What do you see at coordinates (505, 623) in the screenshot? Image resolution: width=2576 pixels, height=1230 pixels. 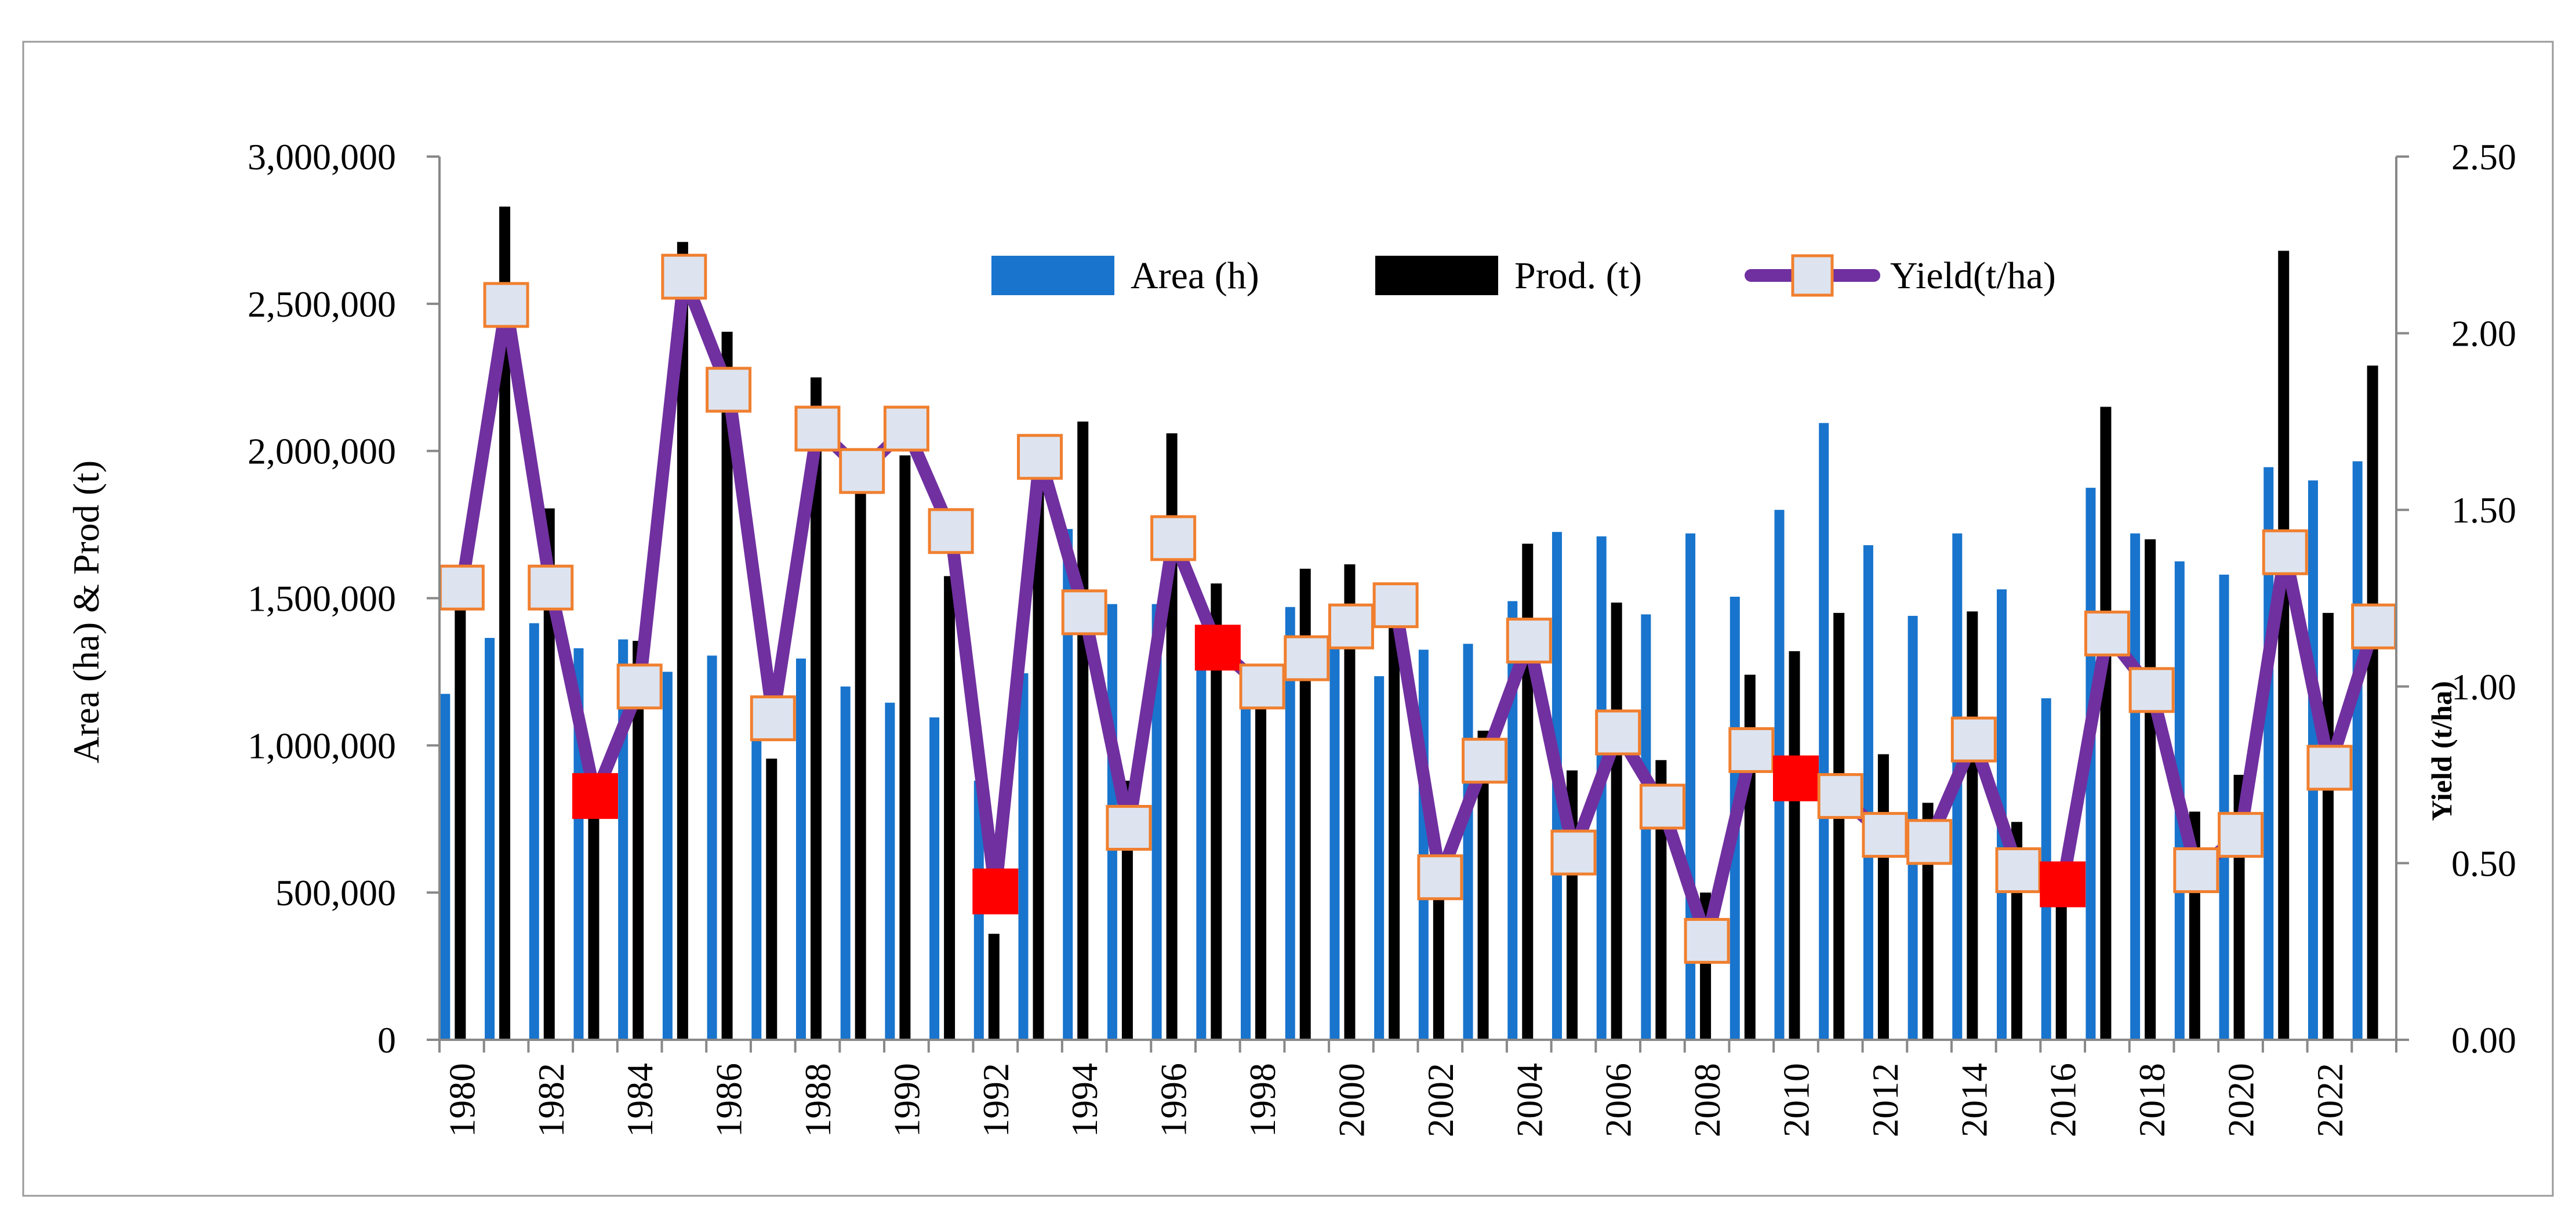 I see `production-bar-1981` at bounding box center [505, 623].